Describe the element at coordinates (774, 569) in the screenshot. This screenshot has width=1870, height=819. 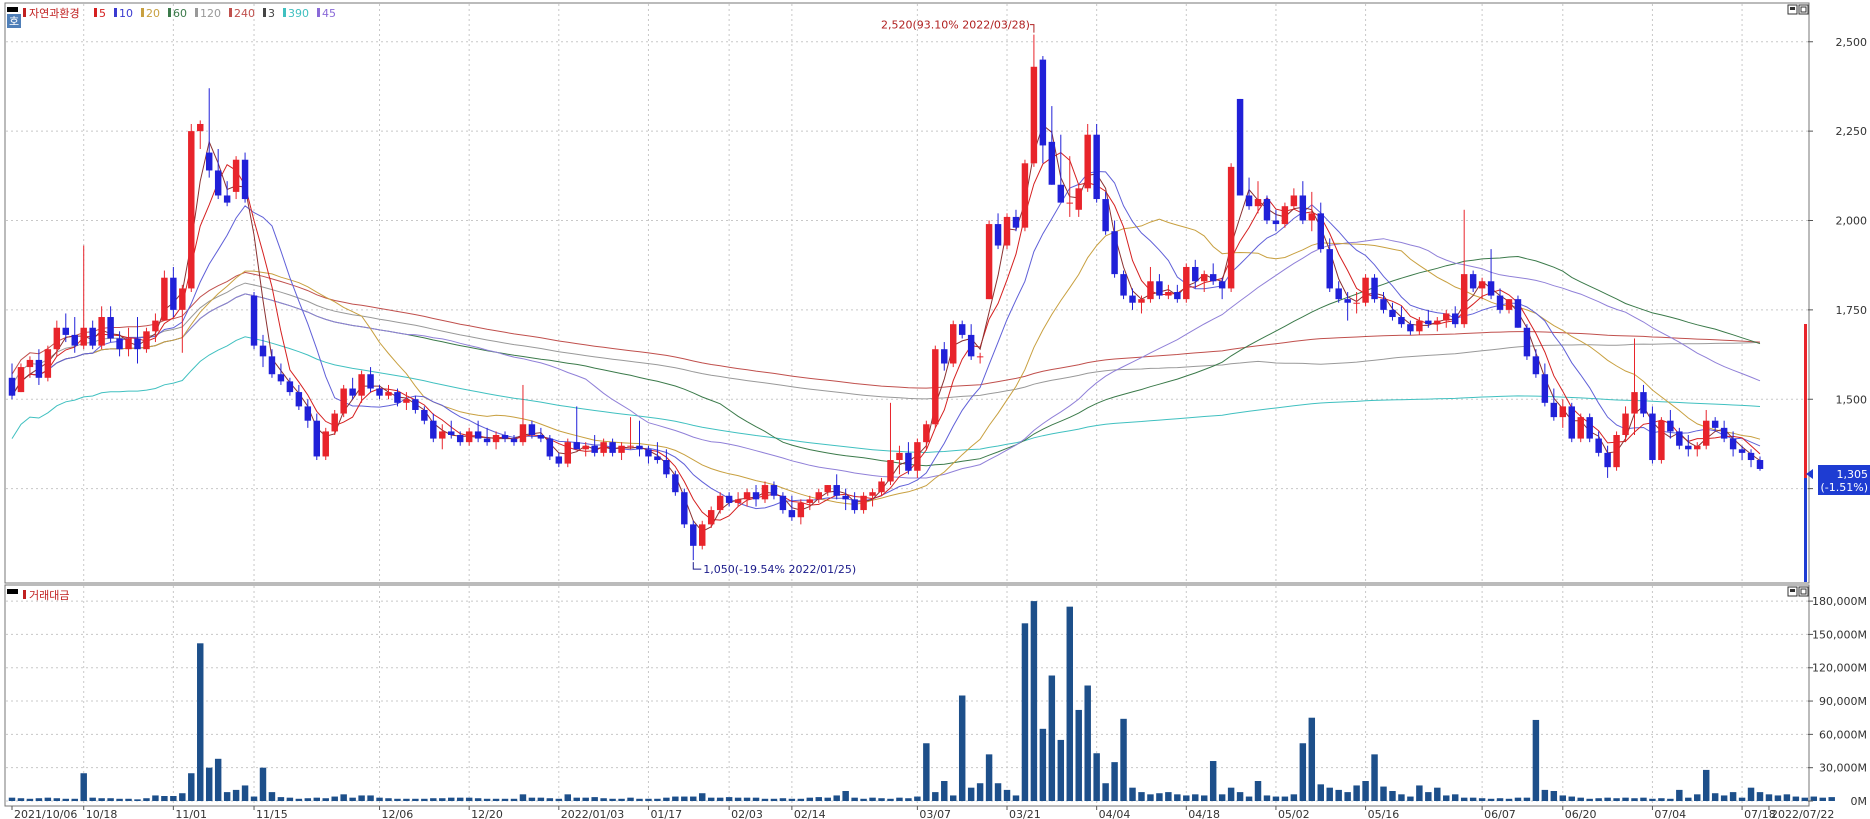
I see `min-price-annotation: 1,050(-19.54% 2022/01/25)` at that location.